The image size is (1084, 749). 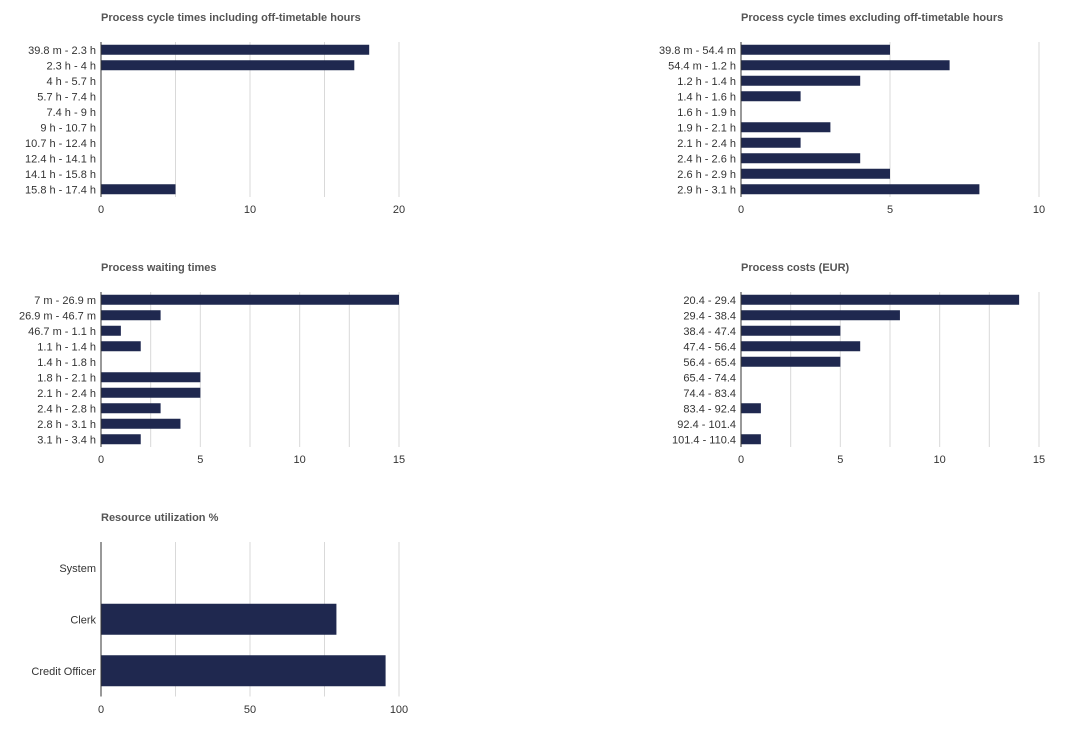 What do you see at coordinates (706, 113) in the screenshot?
I see `category-label: 1.6 h - 1.9 h` at bounding box center [706, 113].